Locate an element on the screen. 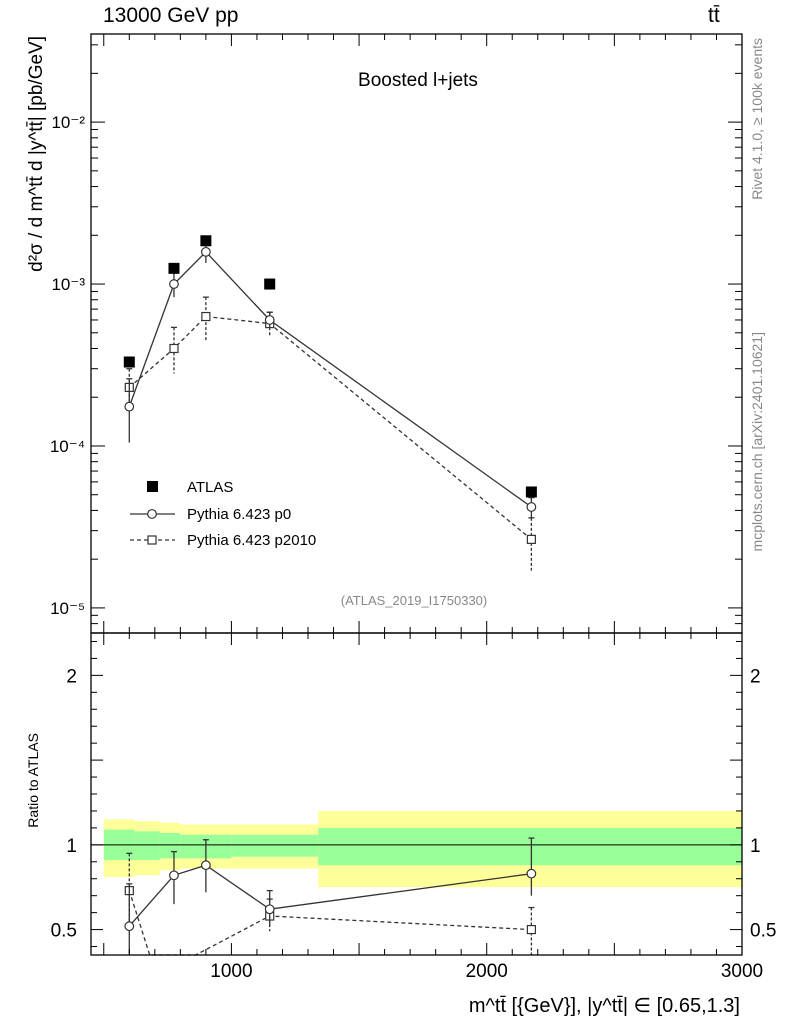  x-tick-label-0: 1000 is located at coordinates (231, 971).